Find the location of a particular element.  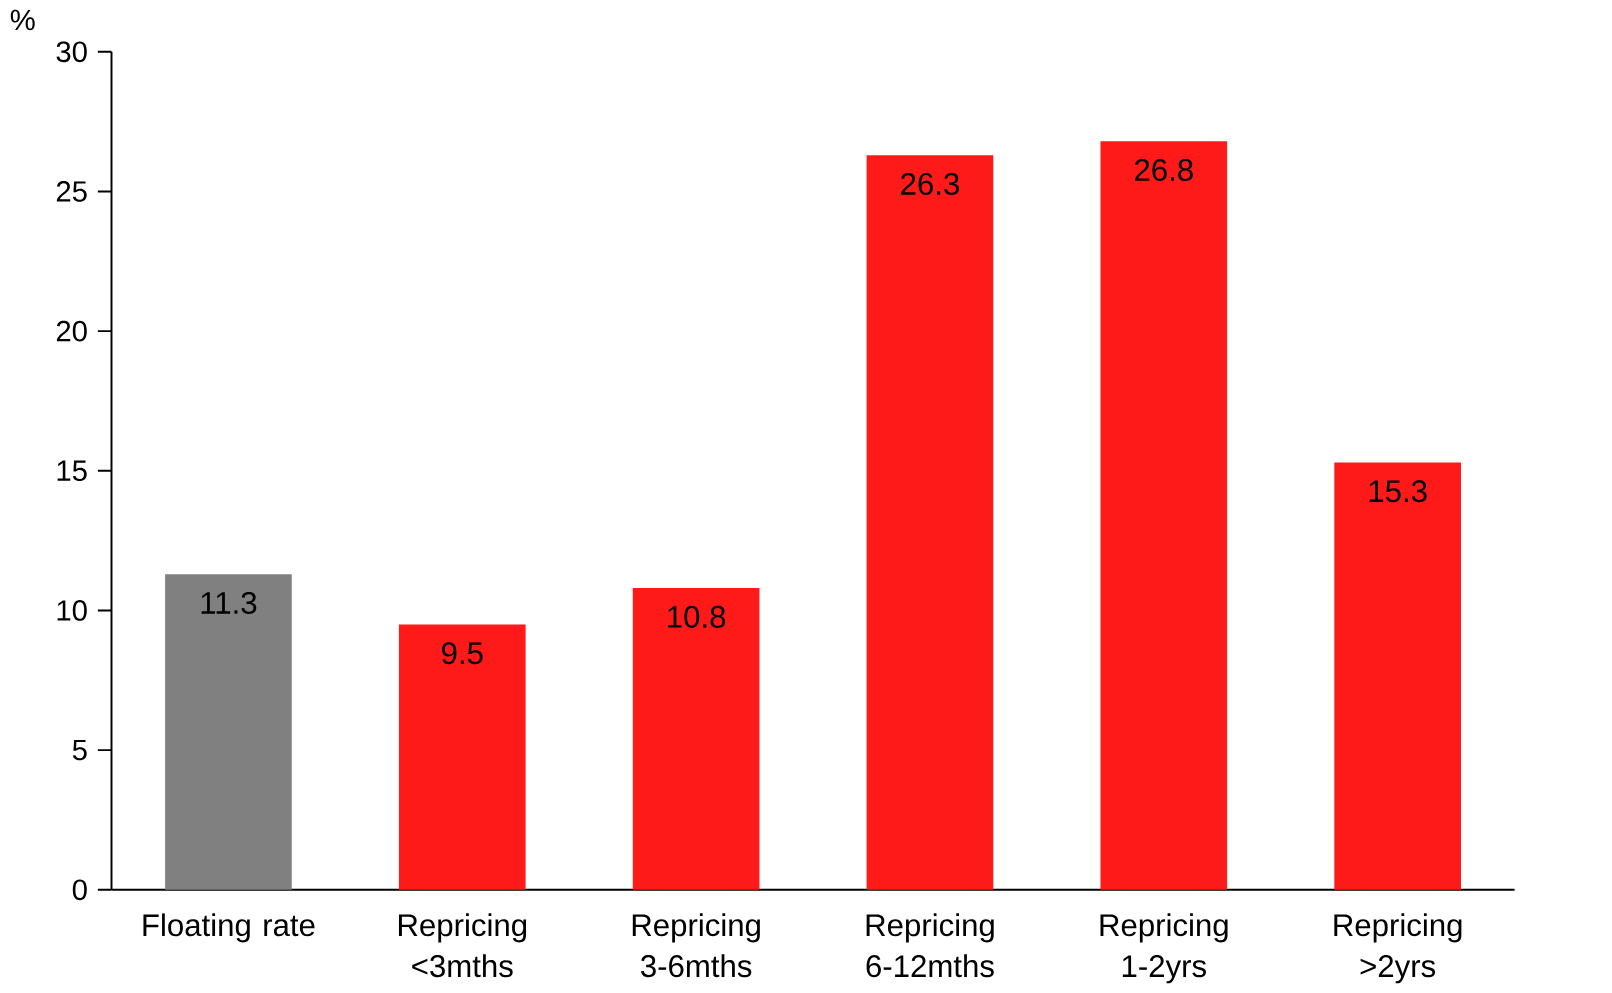

y-tick-label: 15 is located at coordinates (72, 470).